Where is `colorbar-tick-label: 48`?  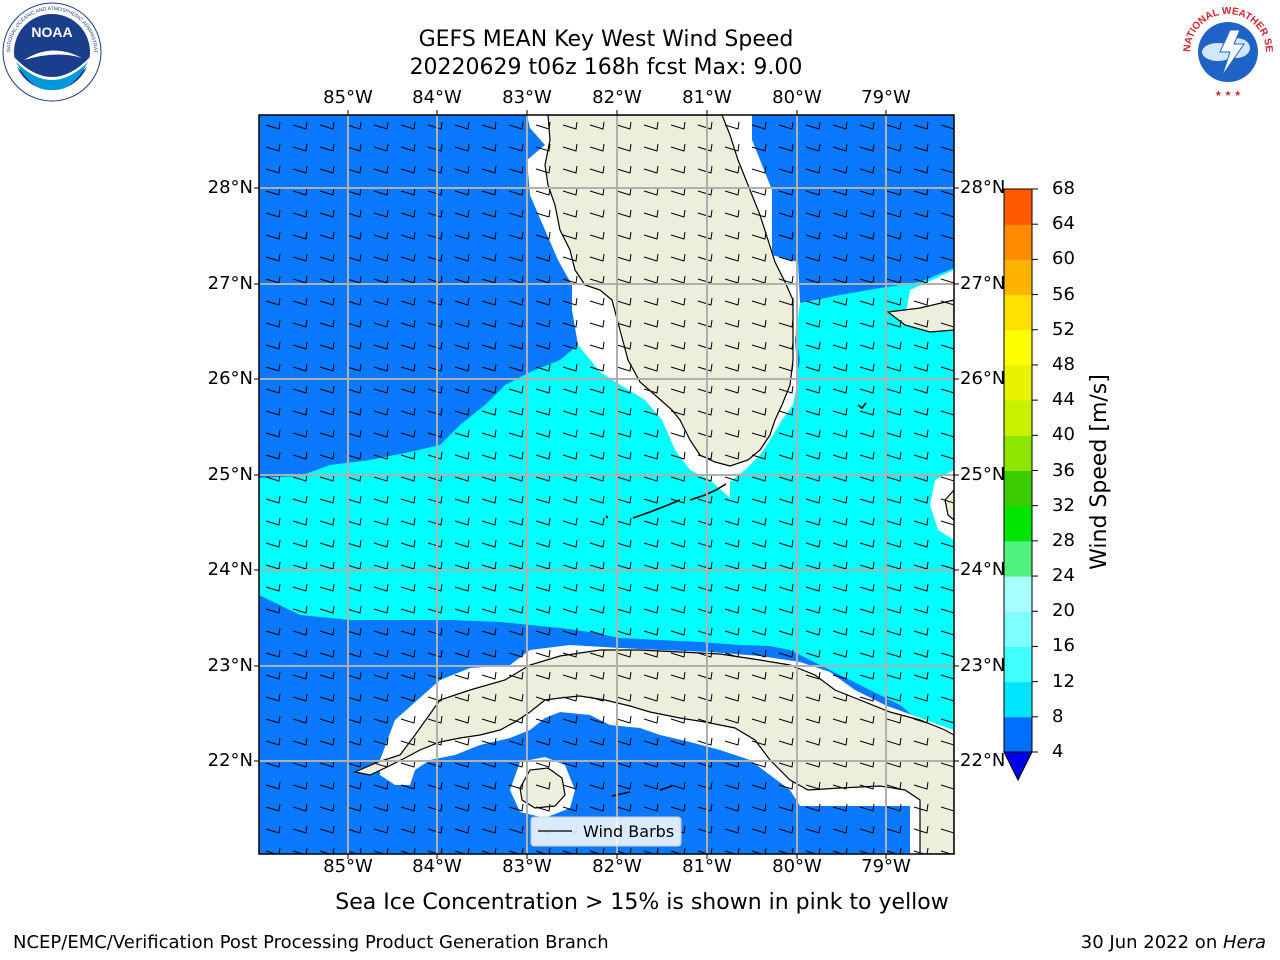 colorbar-tick-label: 48 is located at coordinates (1063, 364).